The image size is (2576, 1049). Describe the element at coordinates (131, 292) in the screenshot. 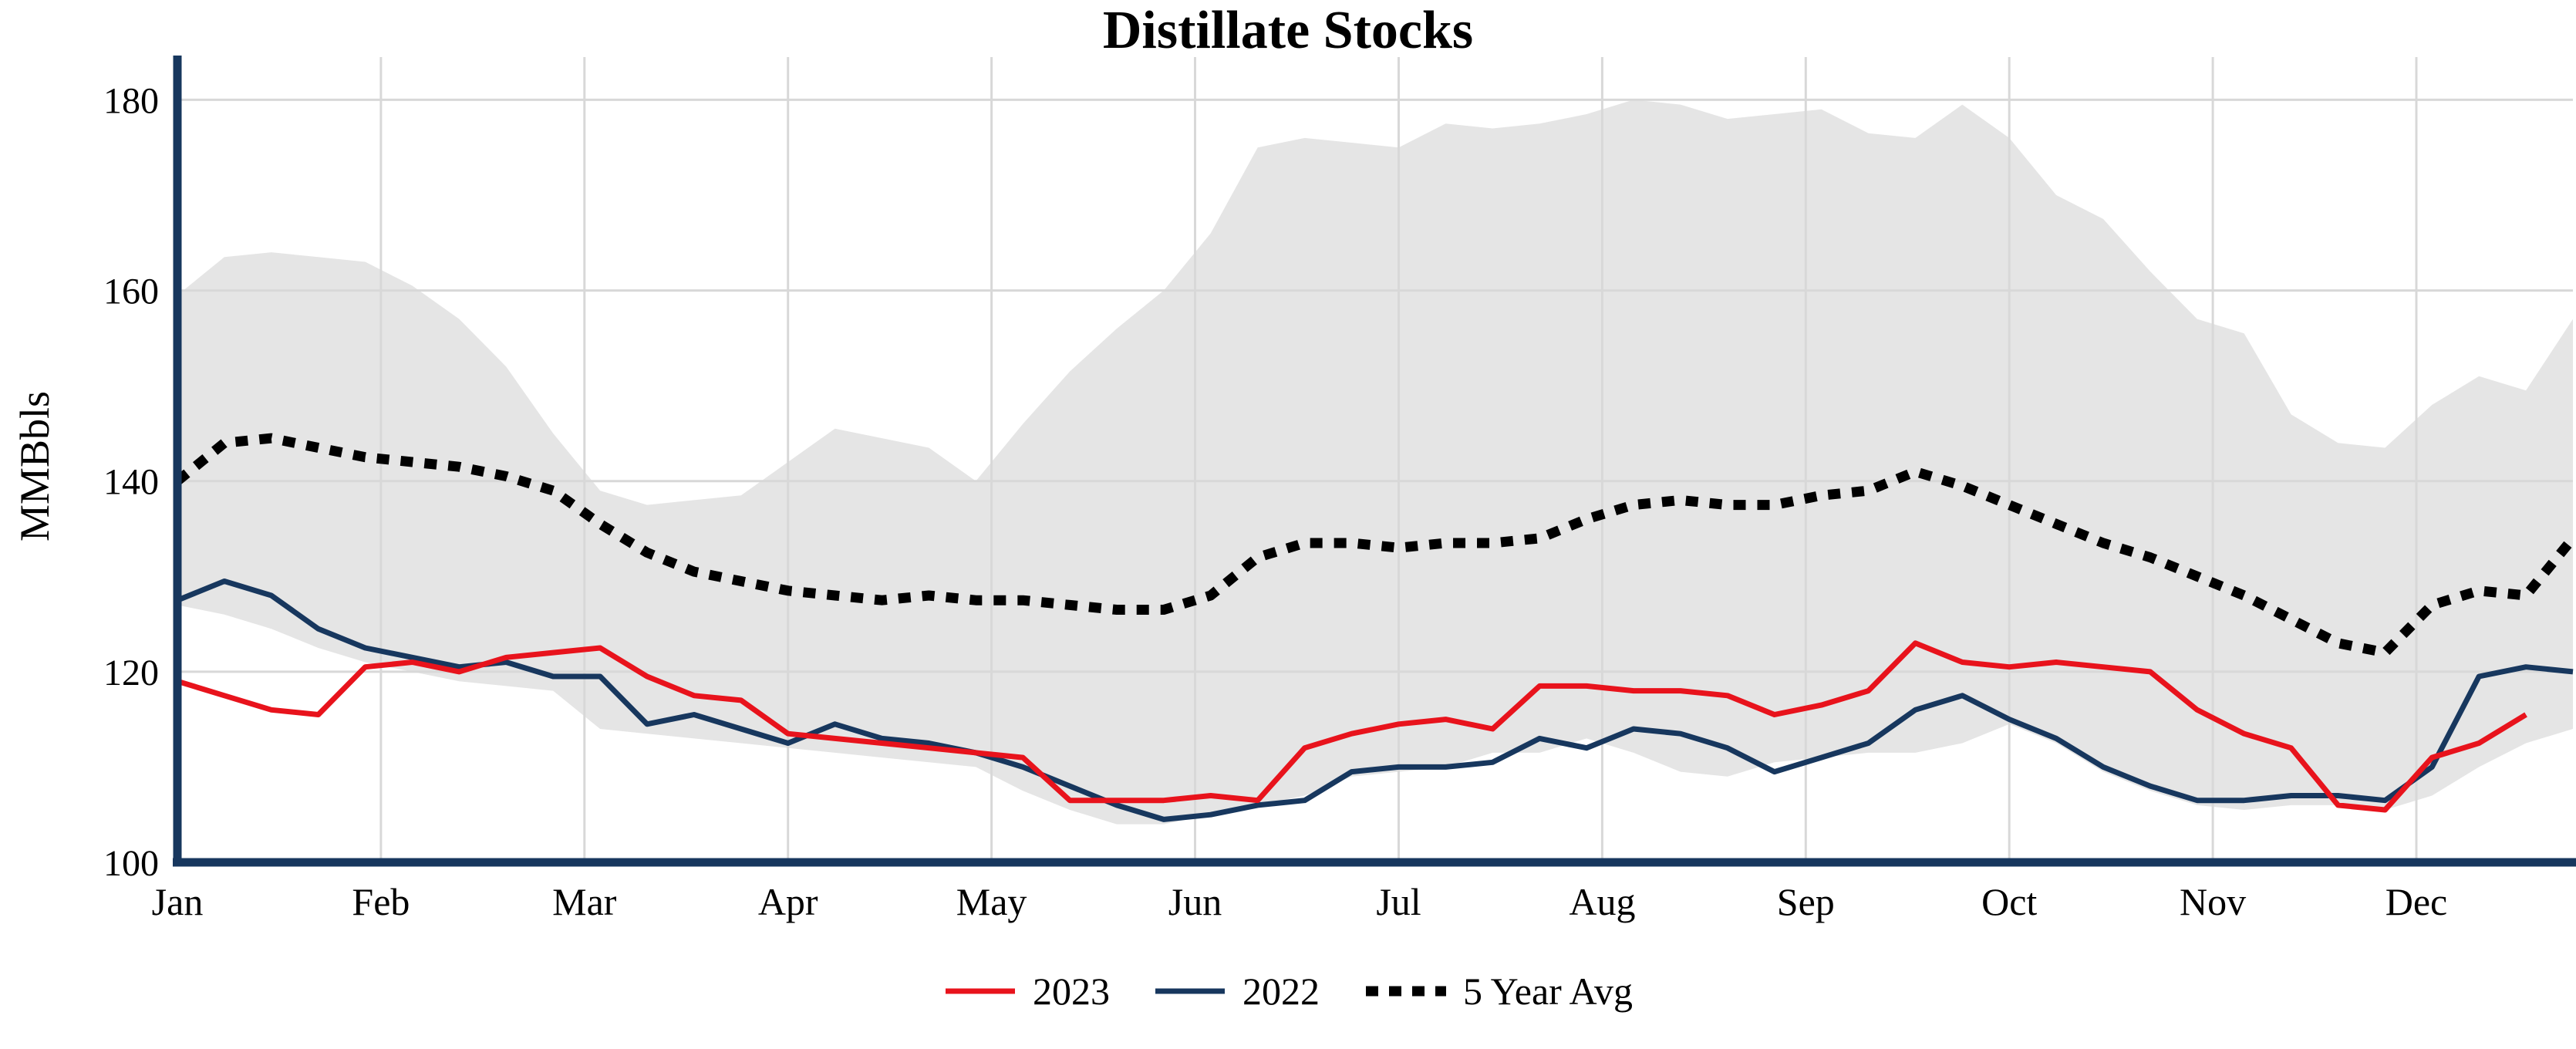

I see `y-tick-label: 160` at that location.